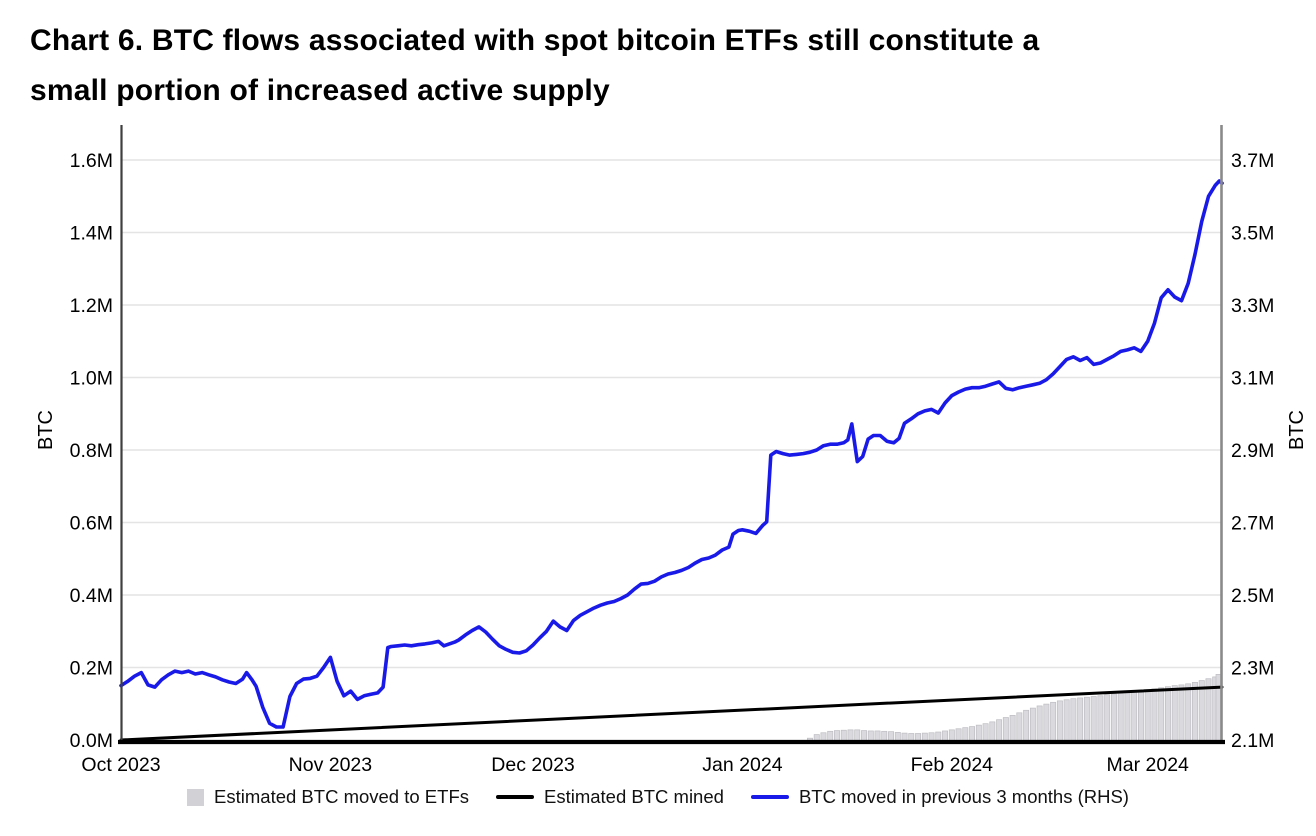 This screenshot has width=1316, height=836. Describe the element at coordinates (1252, 306) in the screenshot. I see `svg-text: 3.3M` at that location.